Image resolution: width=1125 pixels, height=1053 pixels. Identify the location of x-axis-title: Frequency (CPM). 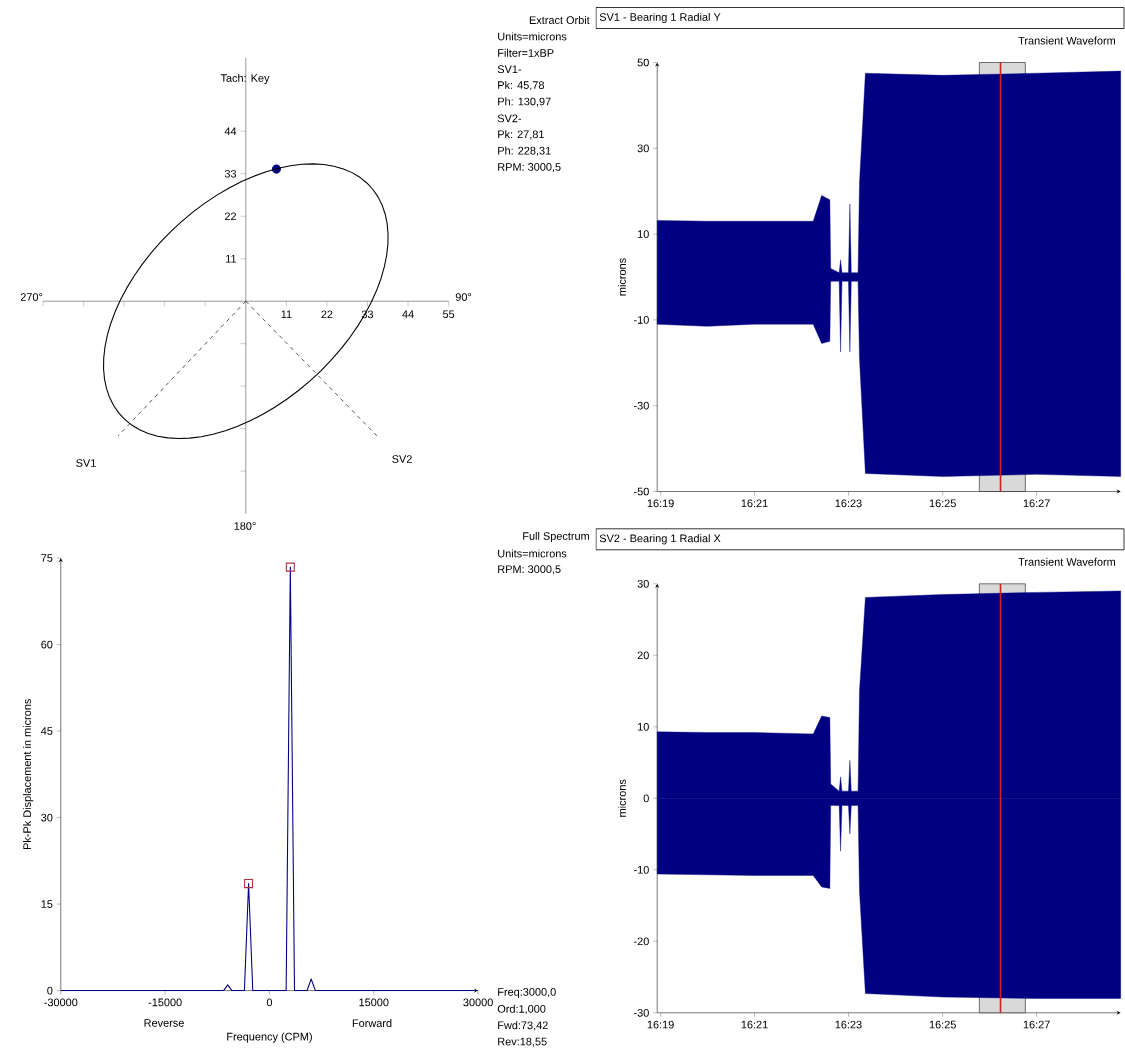
(269, 1037).